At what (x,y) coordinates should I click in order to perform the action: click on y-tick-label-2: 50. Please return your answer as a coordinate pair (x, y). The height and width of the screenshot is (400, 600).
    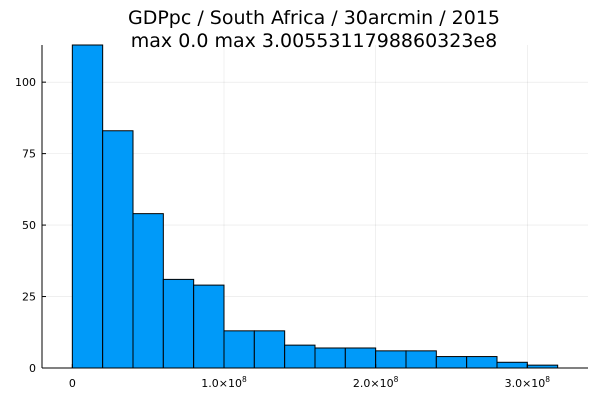
    Looking at the image, I should click on (29, 225).